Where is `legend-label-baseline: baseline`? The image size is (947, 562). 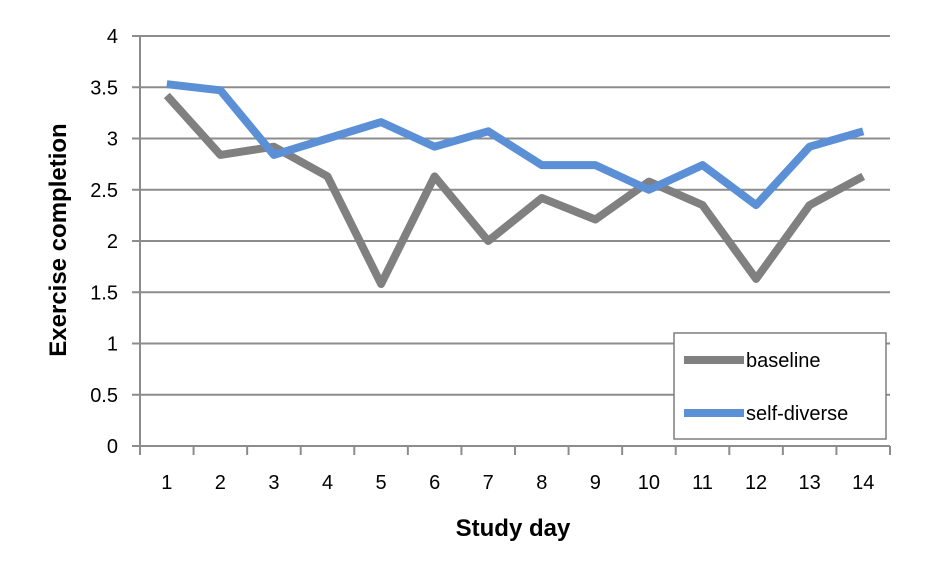 legend-label-baseline: baseline is located at coordinates (783, 361).